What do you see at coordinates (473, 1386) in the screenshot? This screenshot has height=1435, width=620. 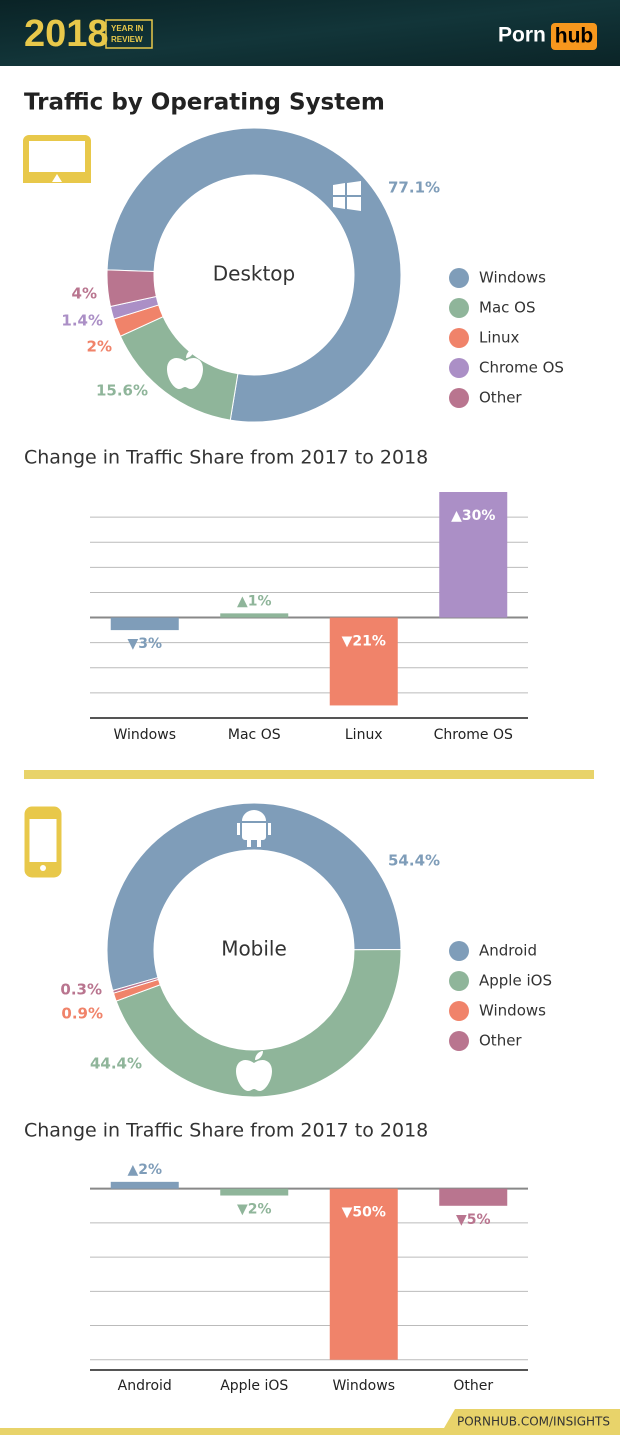 I see `x-tick-label: Other` at bounding box center [473, 1386].